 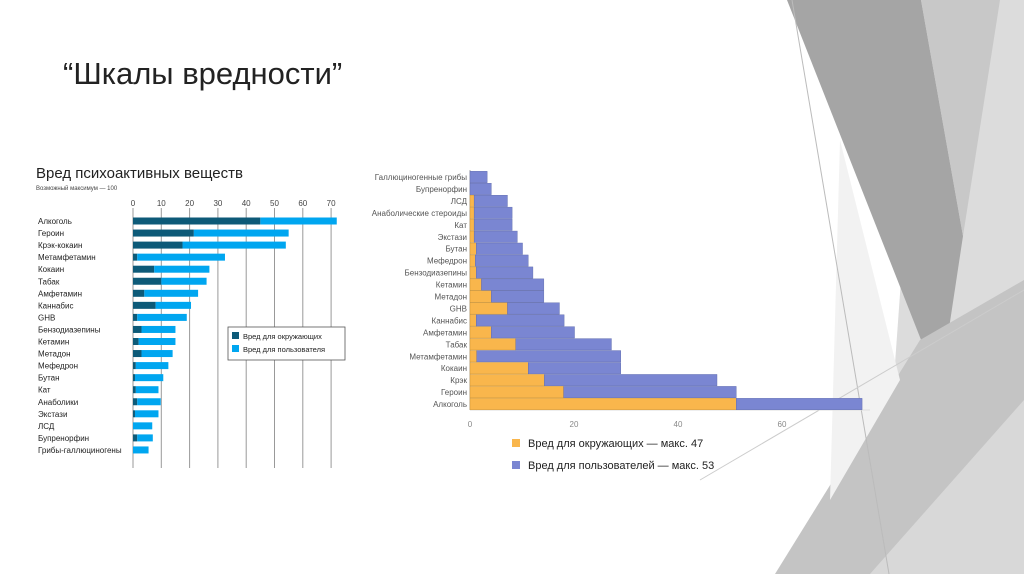 I want to click on category-label: Грибы-галлюциногены, so click(x=80, y=450).